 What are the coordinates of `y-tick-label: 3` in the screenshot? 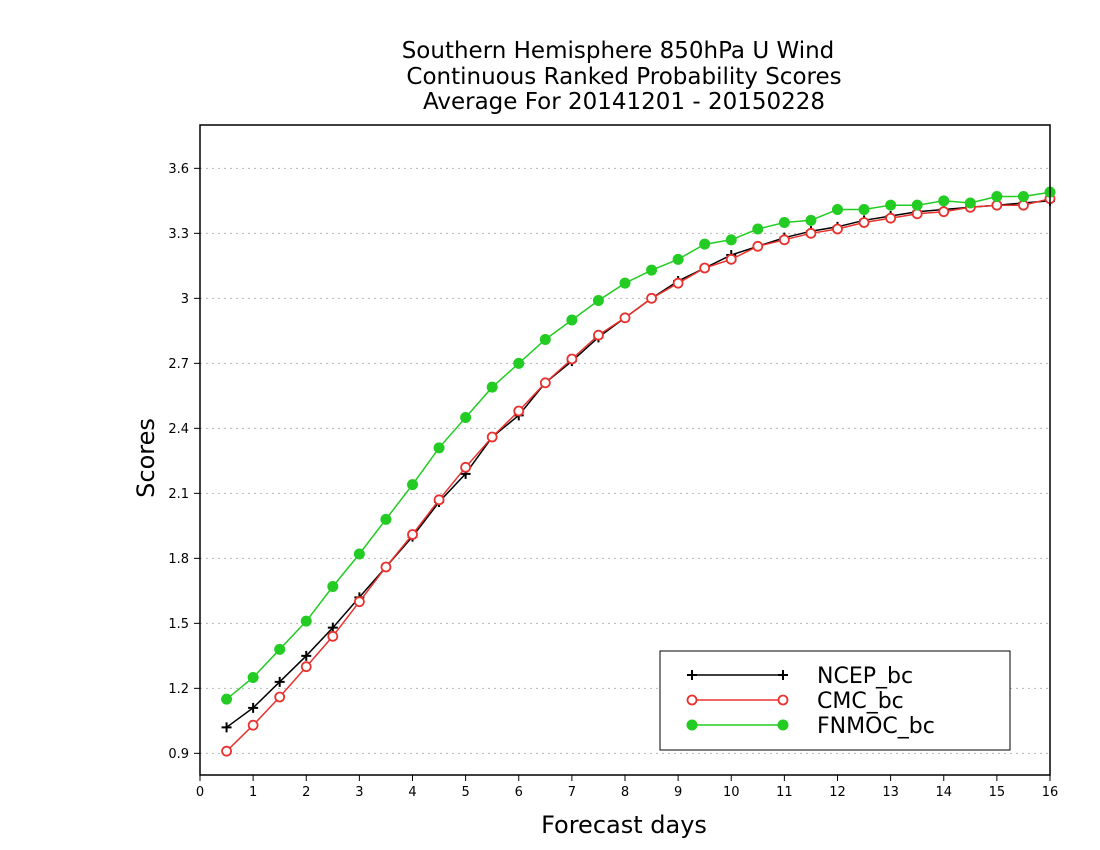 It's located at (185, 299).